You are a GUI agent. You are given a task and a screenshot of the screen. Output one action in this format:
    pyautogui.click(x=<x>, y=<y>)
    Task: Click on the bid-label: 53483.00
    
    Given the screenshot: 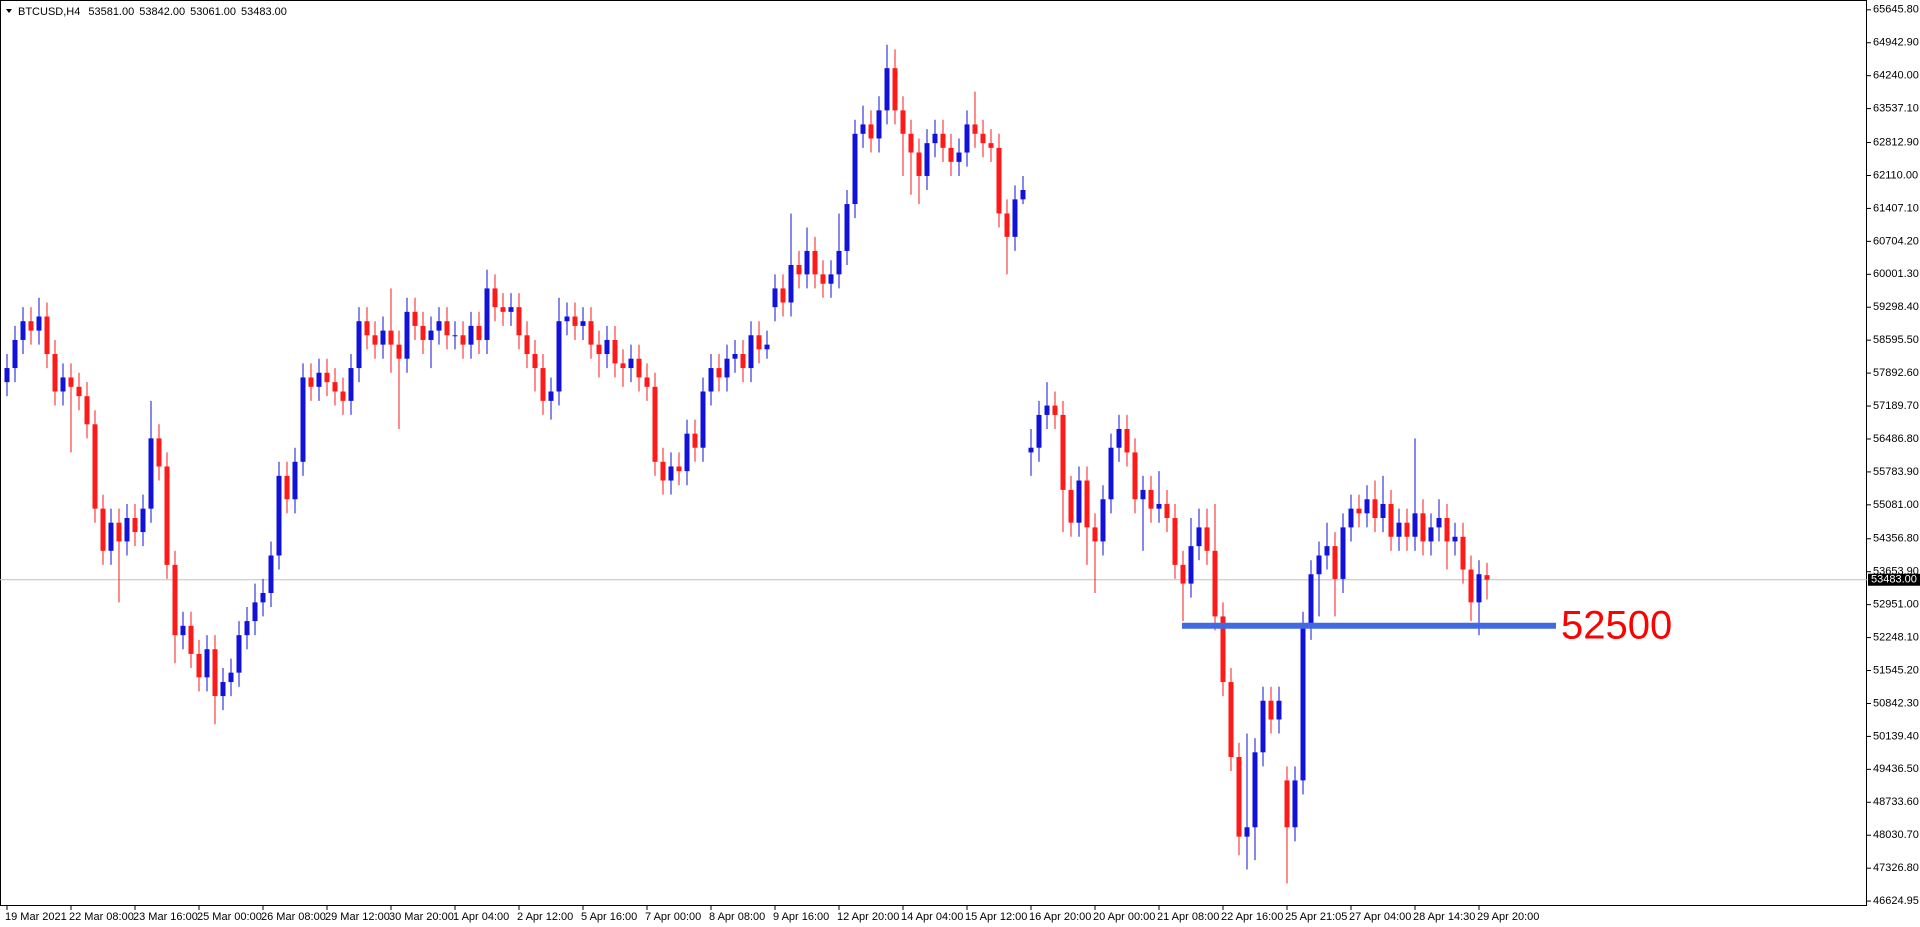 What is the action you would take?
    pyautogui.click(x=1894, y=580)
    